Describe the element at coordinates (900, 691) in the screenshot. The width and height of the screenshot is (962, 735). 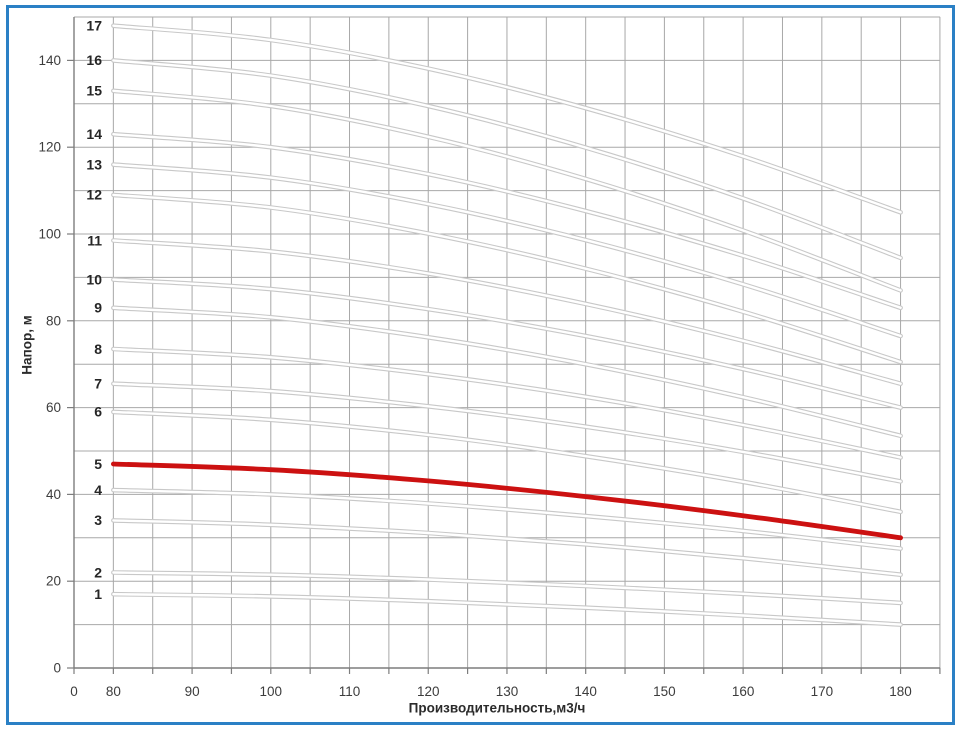
I see `x-tick-label: 180` at that location.